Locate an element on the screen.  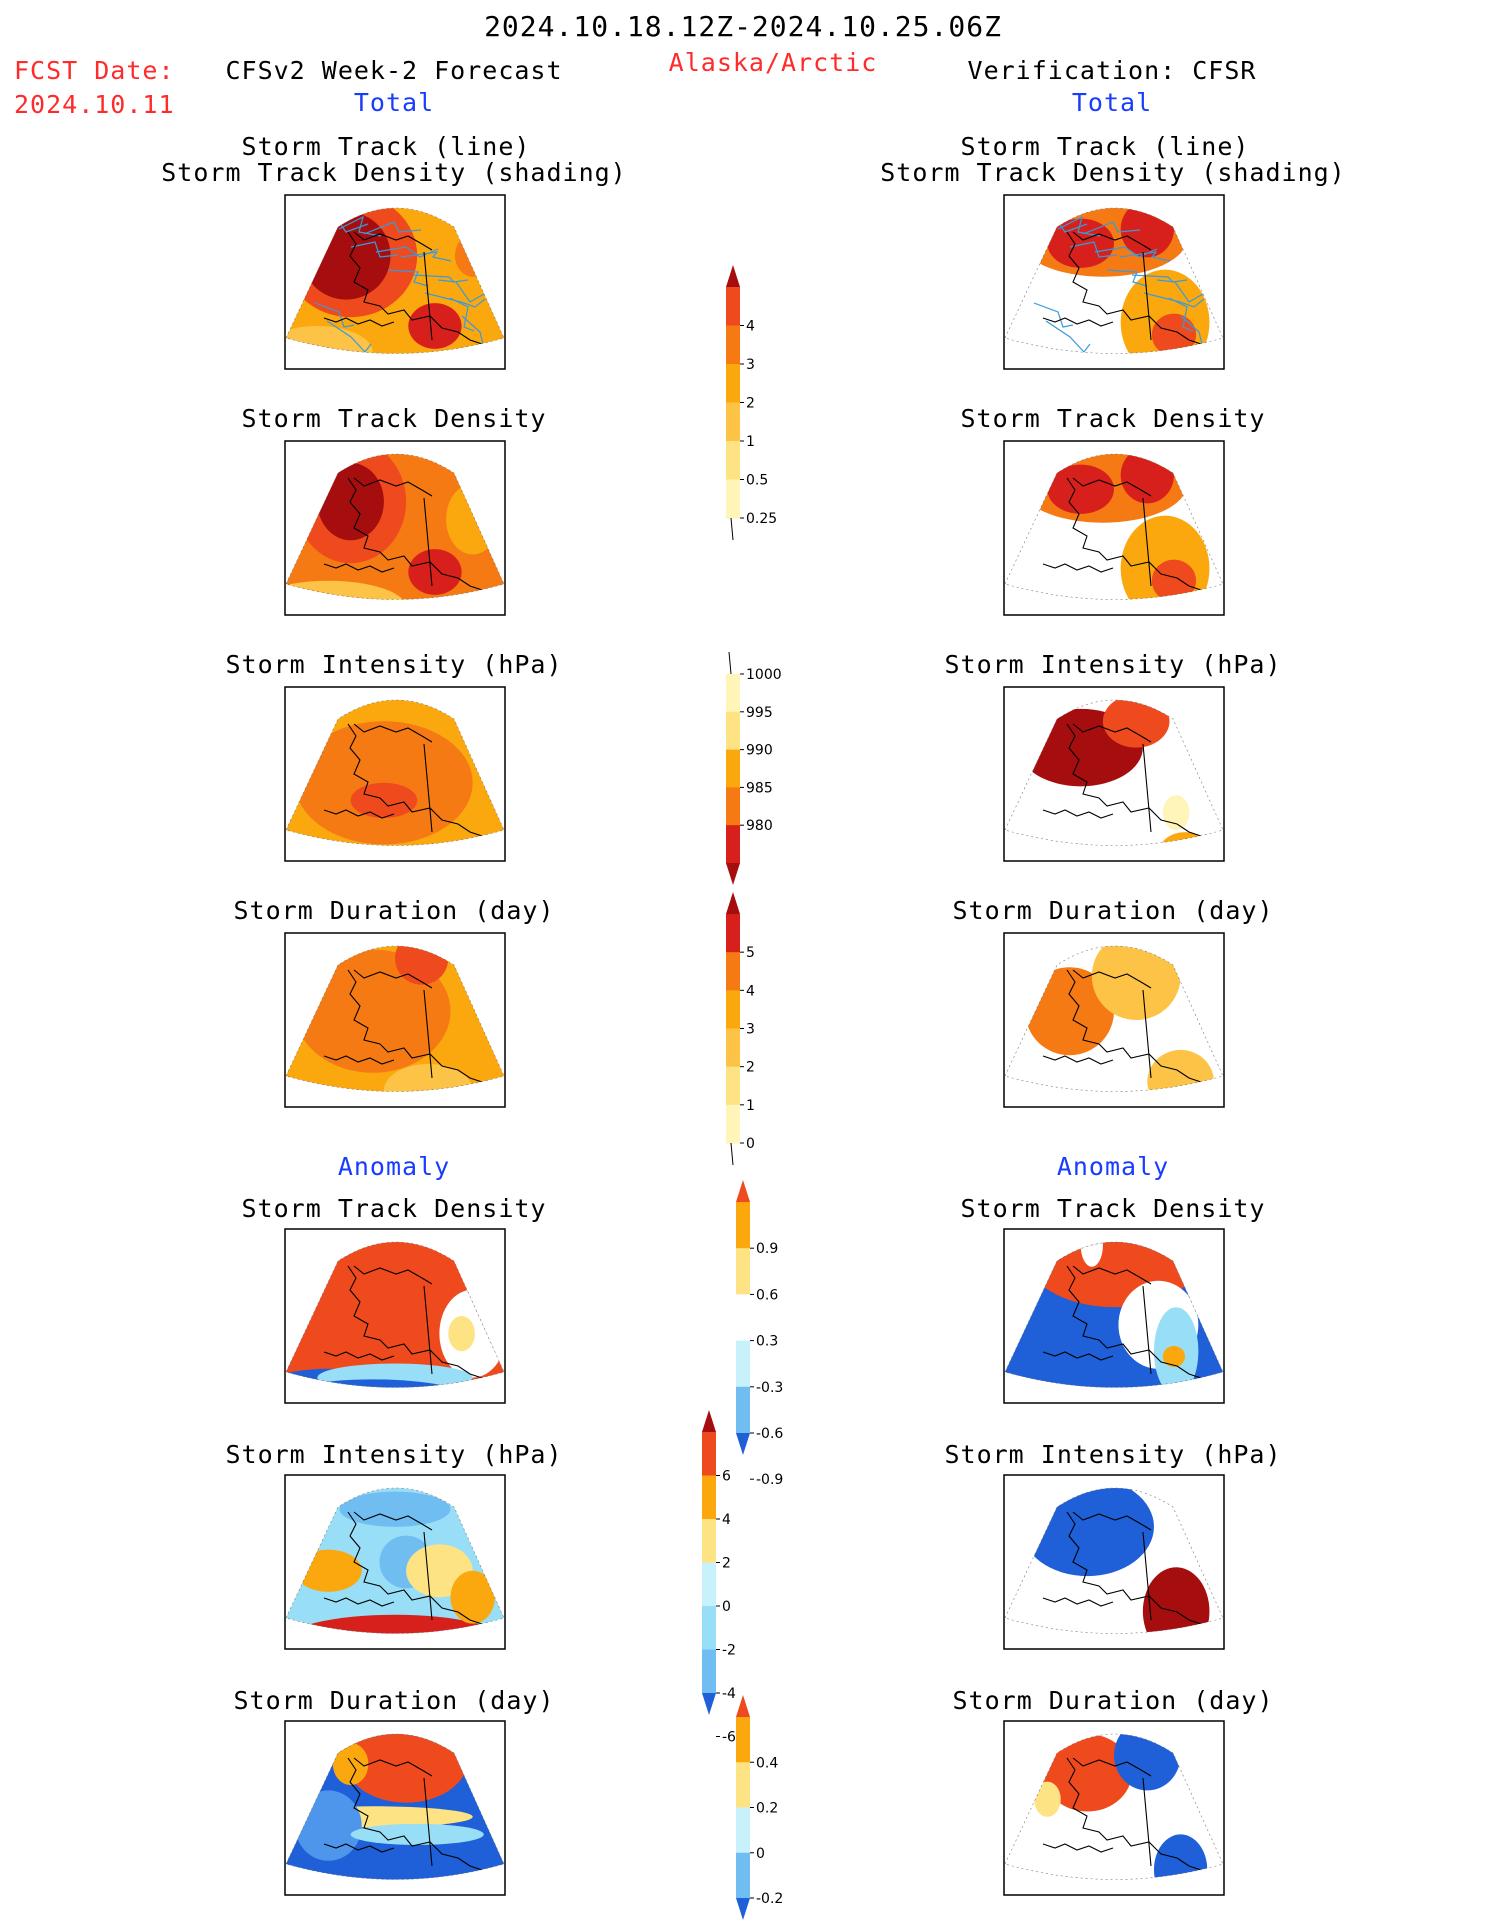
map-forecast-row3 is located at coordinates (395, 774).